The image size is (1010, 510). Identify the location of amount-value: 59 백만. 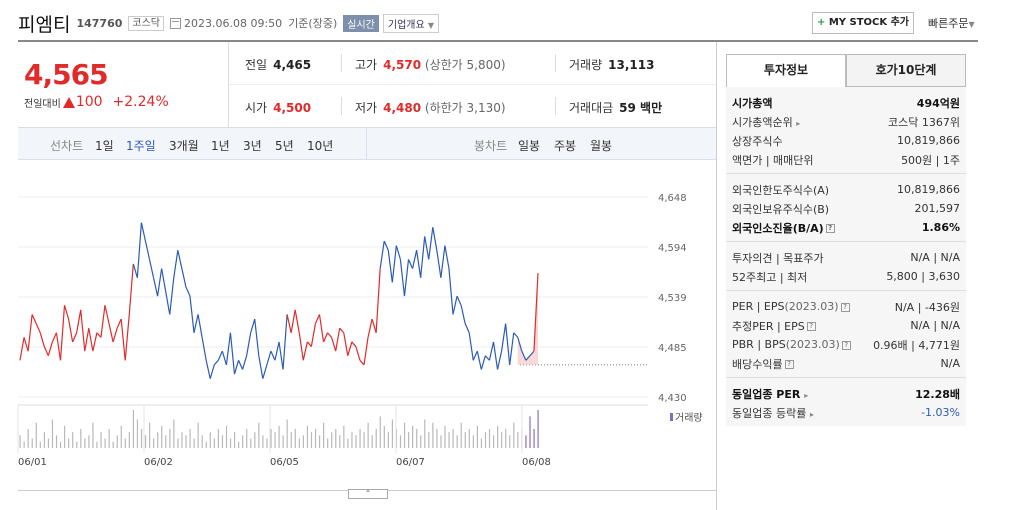
(641, 108).